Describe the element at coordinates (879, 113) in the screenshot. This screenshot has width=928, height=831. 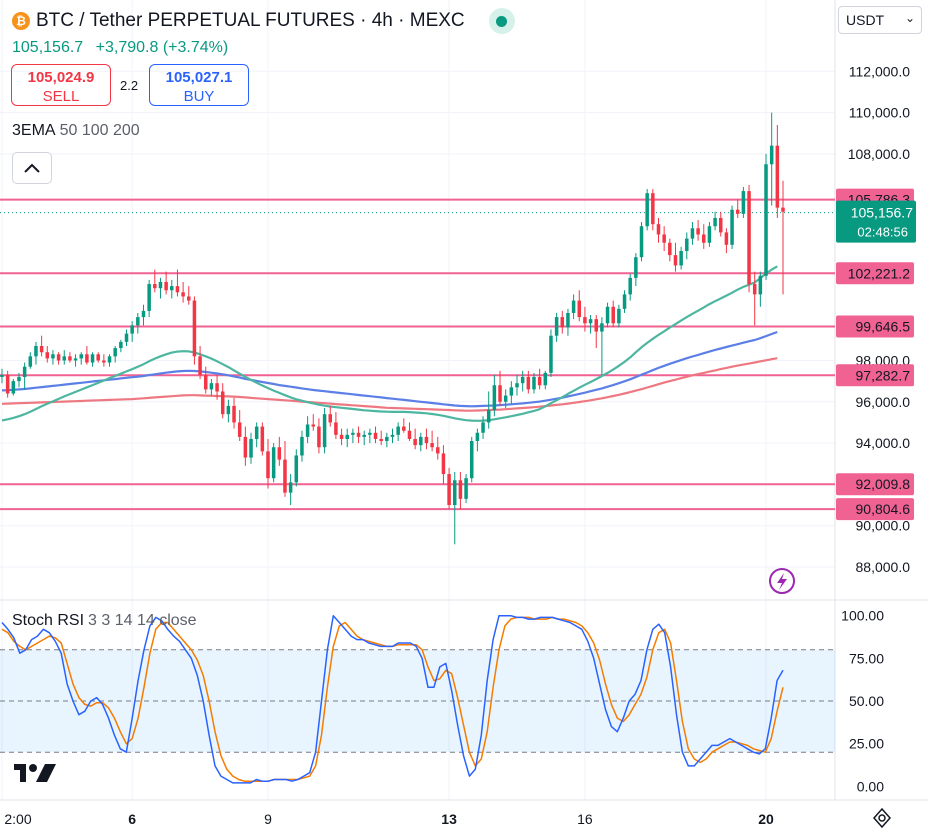
I see `price-tick-label: 110,000.0` at that location.